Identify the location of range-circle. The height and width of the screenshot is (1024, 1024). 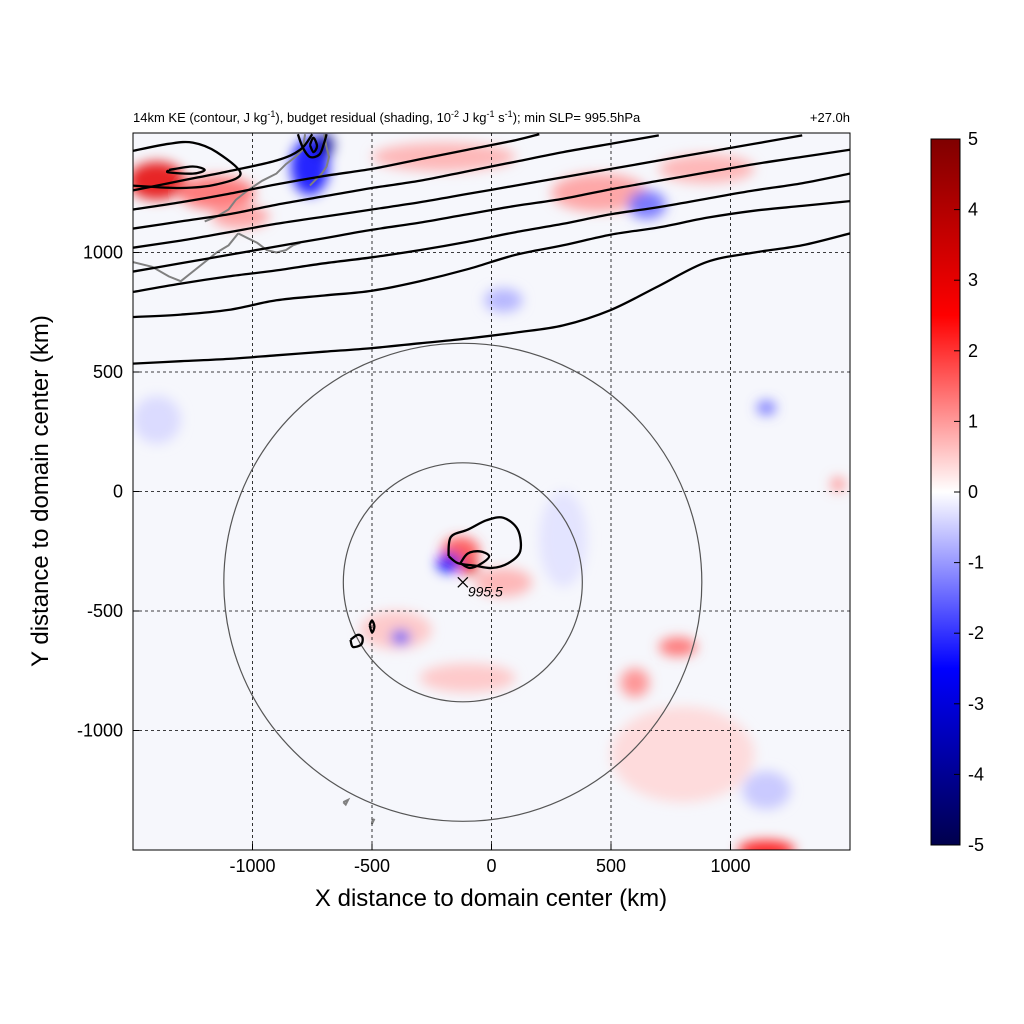
(462, 582).